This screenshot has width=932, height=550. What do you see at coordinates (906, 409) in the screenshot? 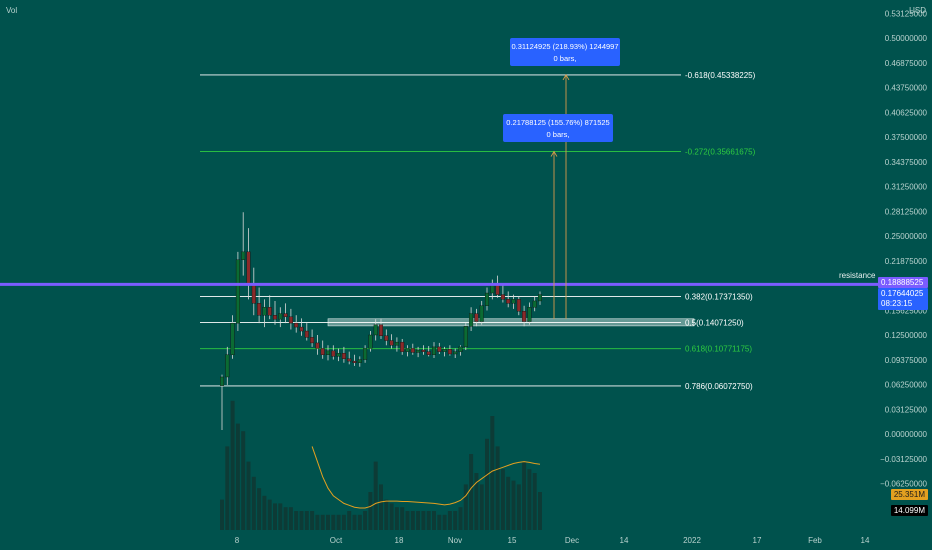
I see `price-axis-tick: 0.03125000` at bounding box center [906, 409].